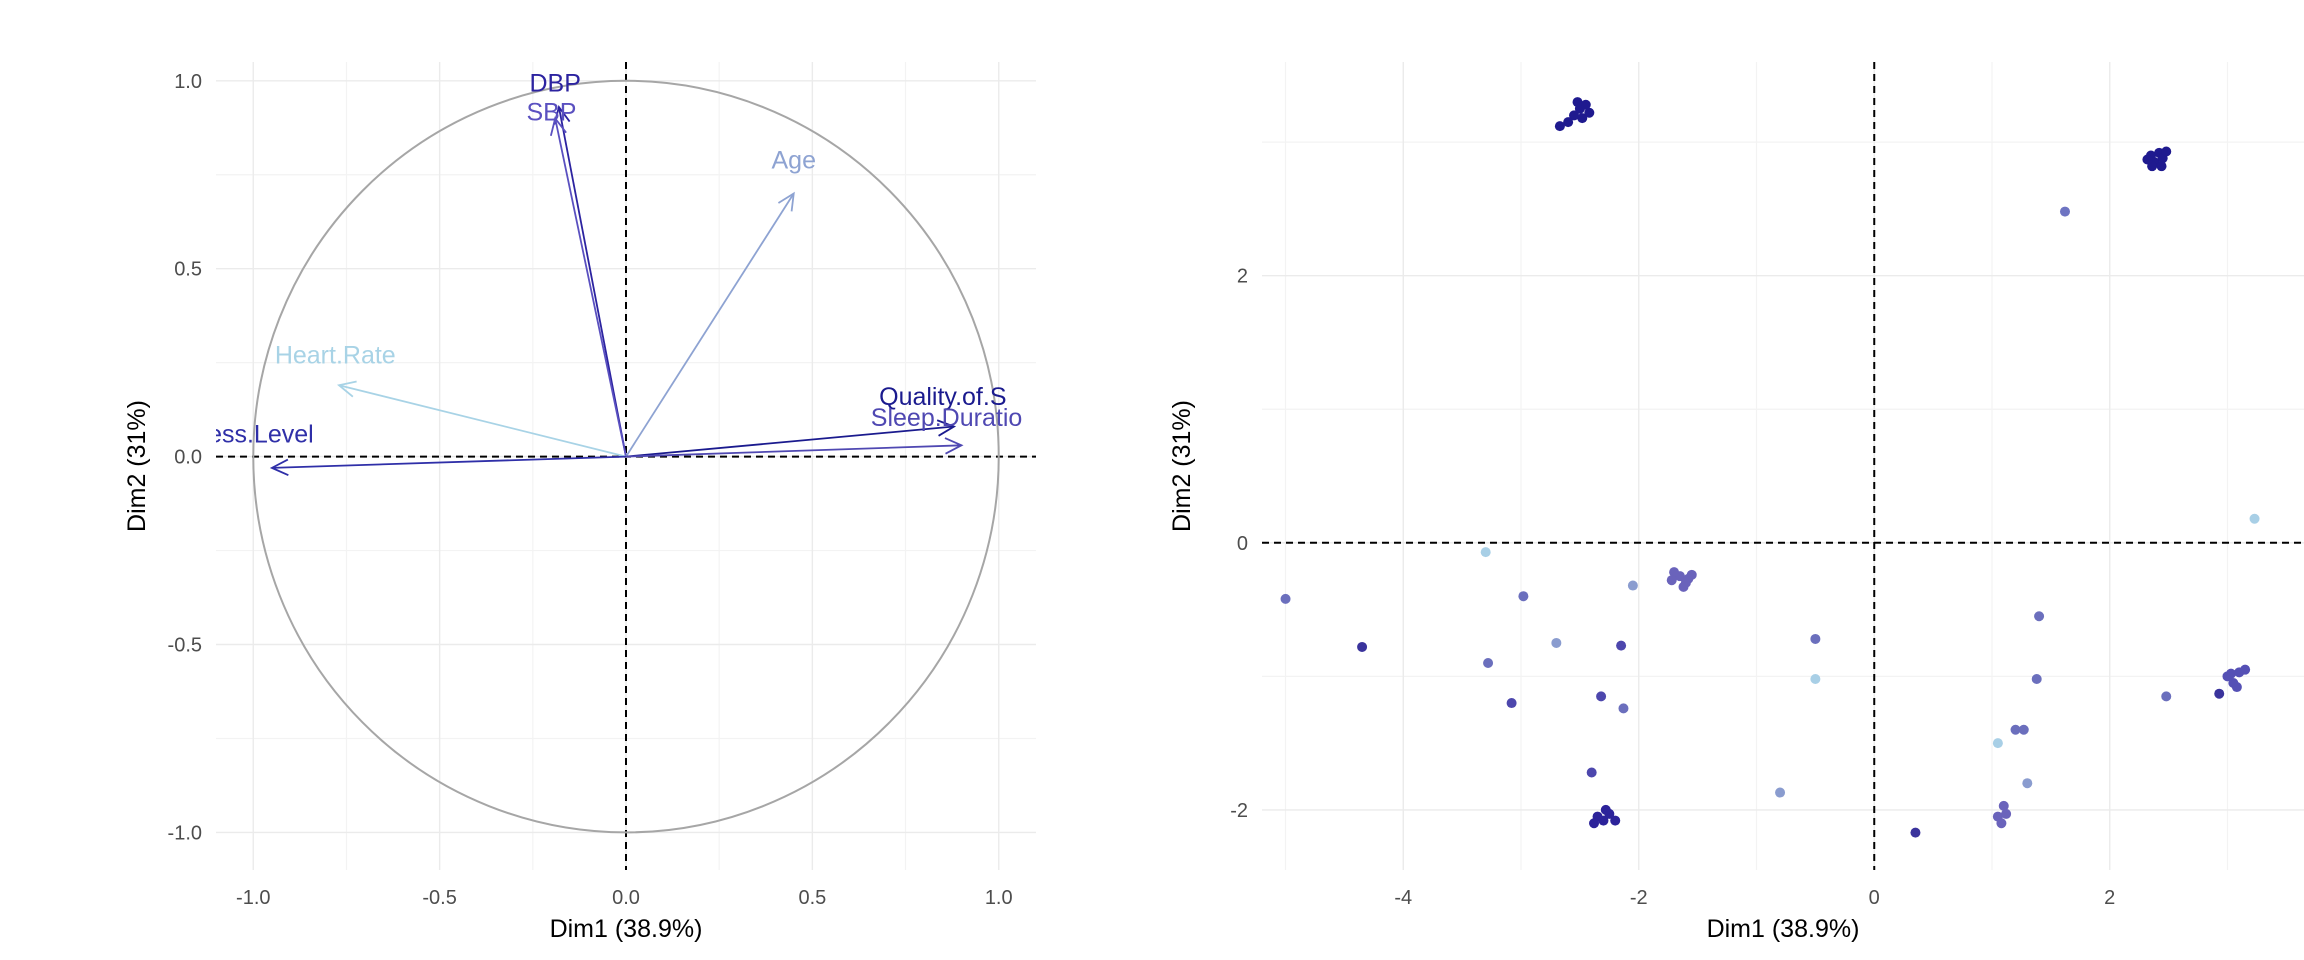 The image size is (2304, 960). What do you see at coordinates (188, 82) in the screenshot?
I see `y-tick-label: 1.0` at bounding box center [188, 82].